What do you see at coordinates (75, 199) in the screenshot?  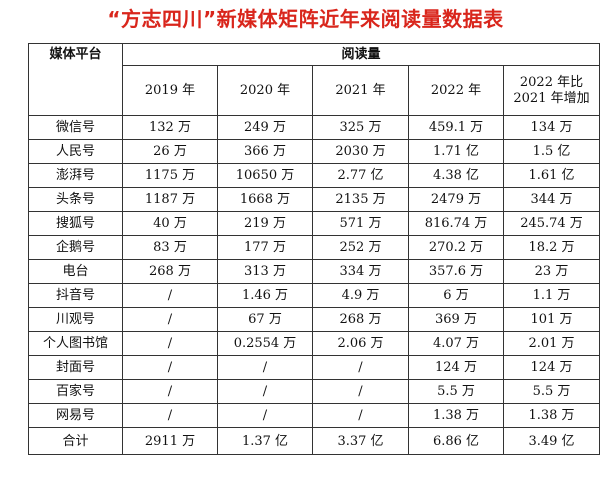 I see `platform-cell: 头条号` at bounding box center [75, 199].